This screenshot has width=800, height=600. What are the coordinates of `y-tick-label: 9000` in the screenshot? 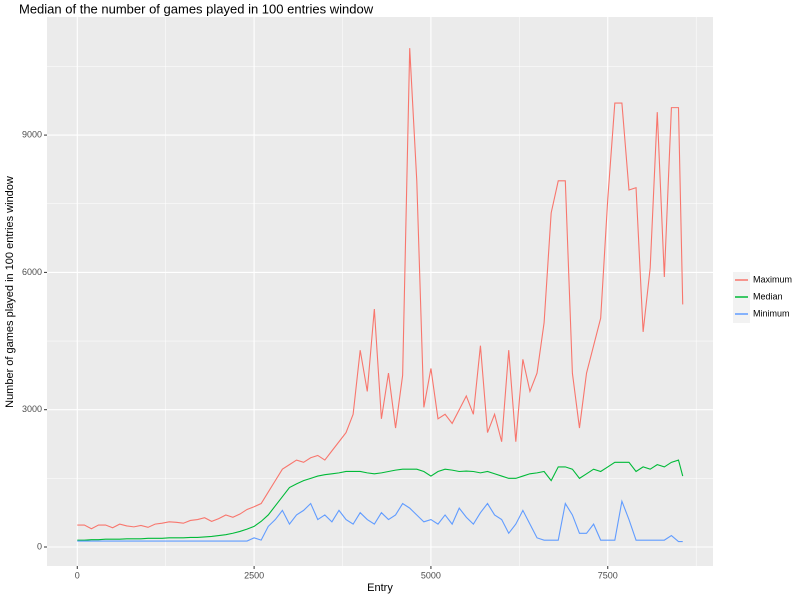 It's located at (32, 134).